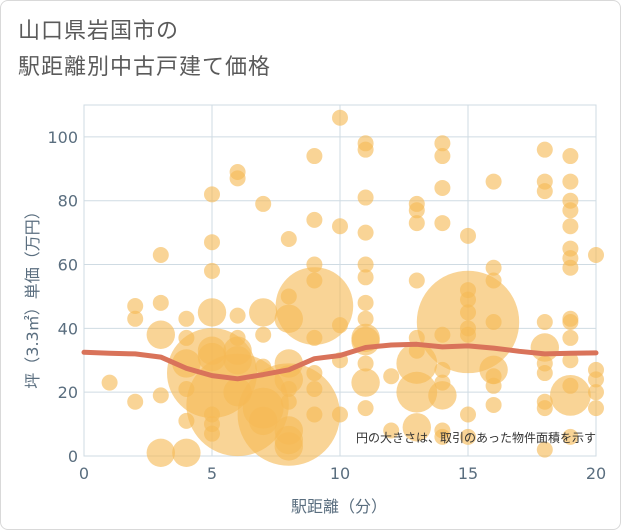 Image resolution: width=621 pixels, height=530 pixels. I want to click on y-tick-label: 60, so click(68, 265).